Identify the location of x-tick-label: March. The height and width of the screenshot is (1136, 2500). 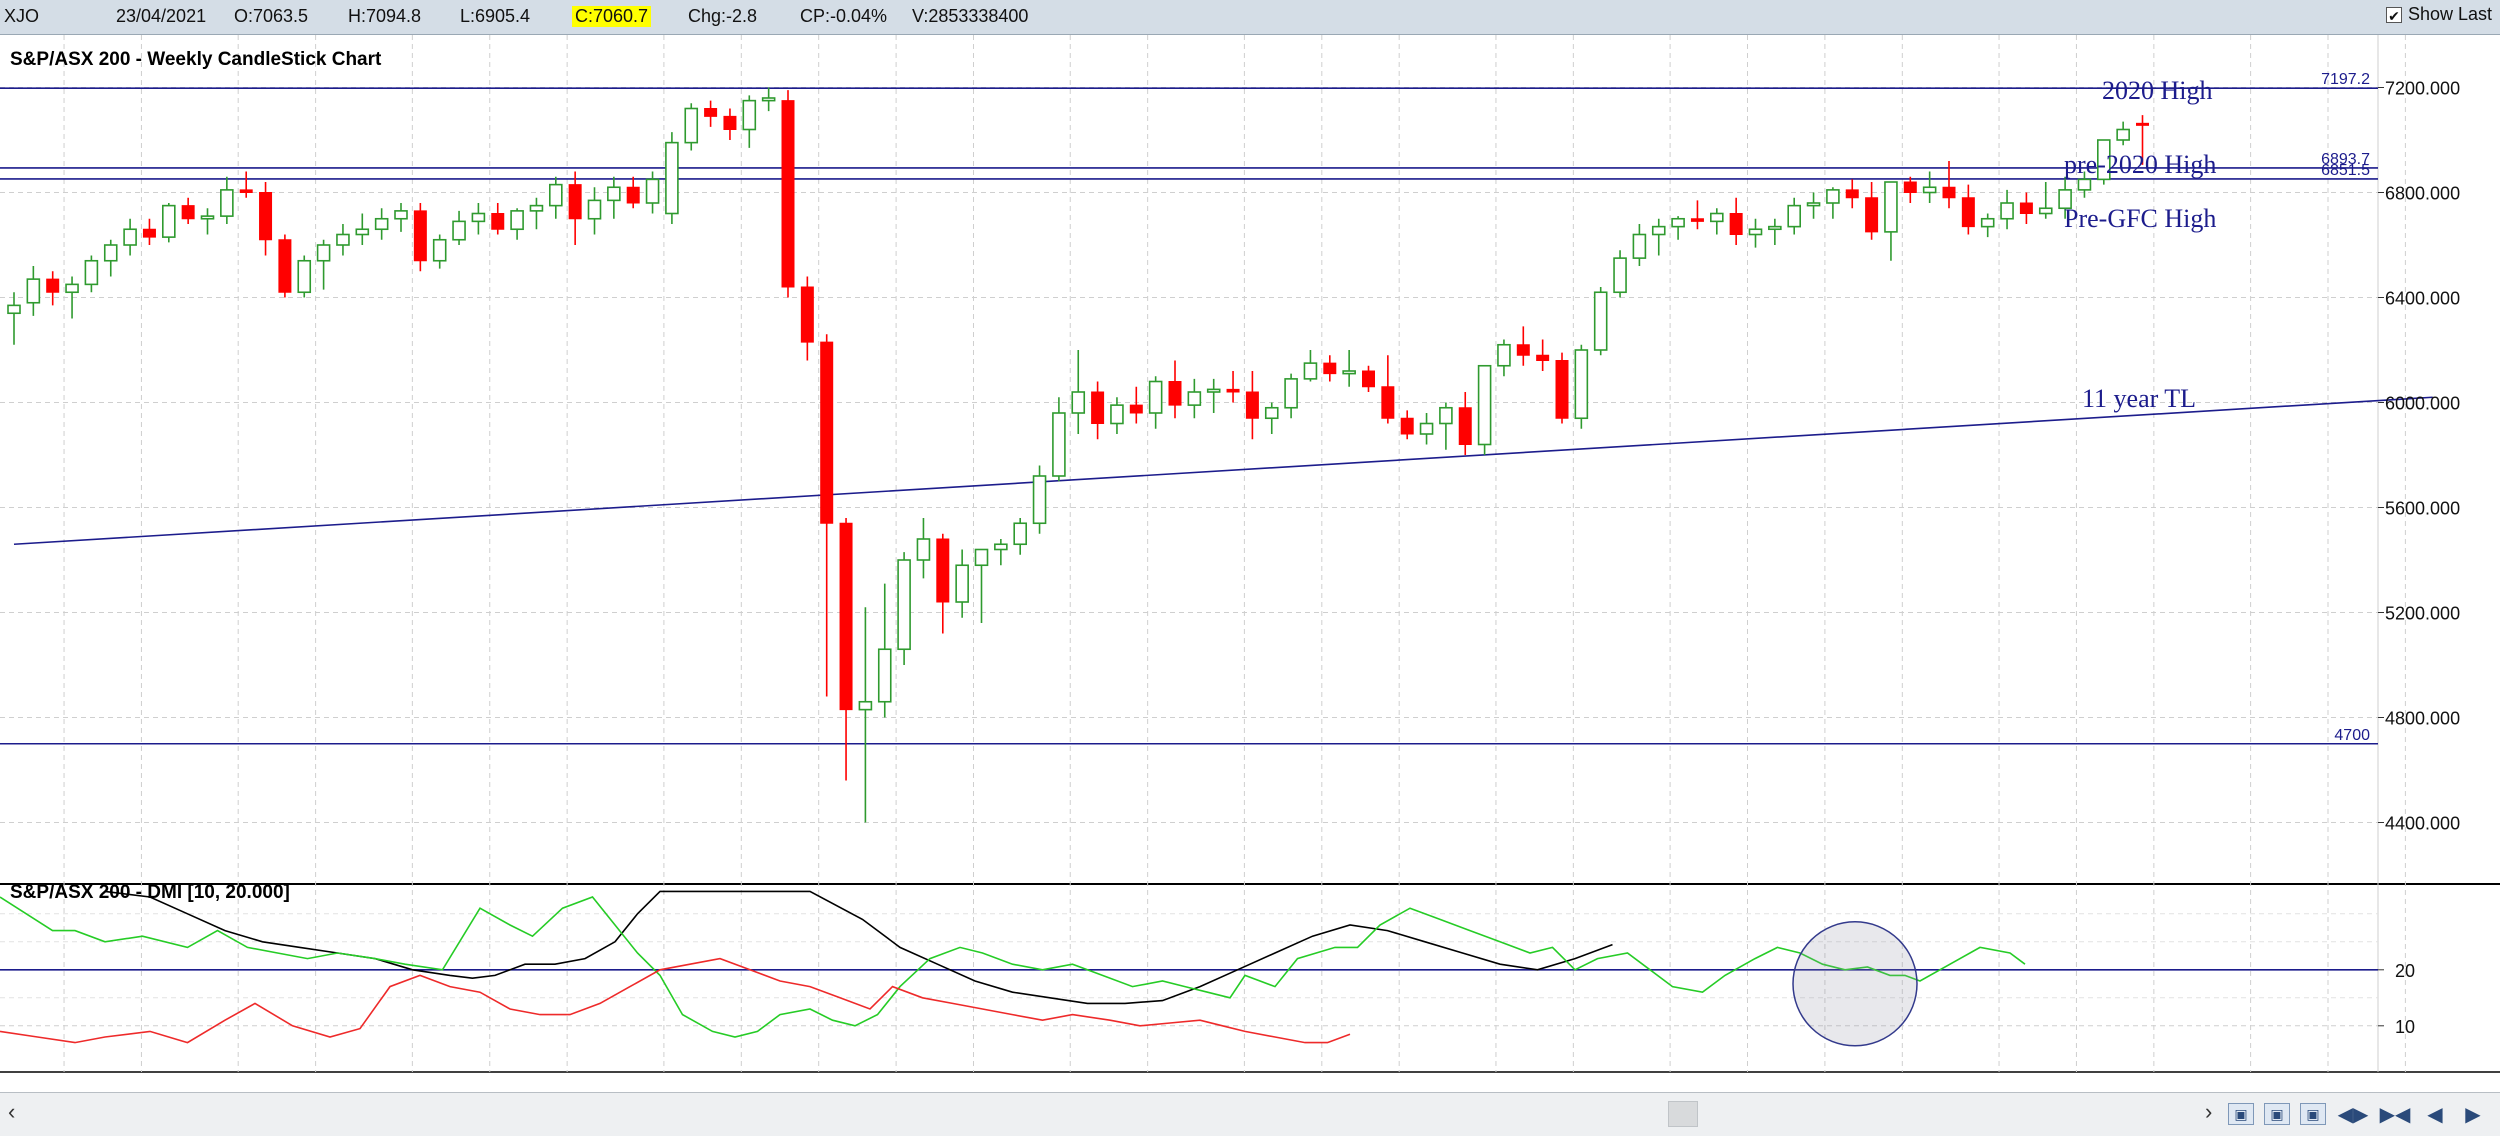
(1853, 1074).